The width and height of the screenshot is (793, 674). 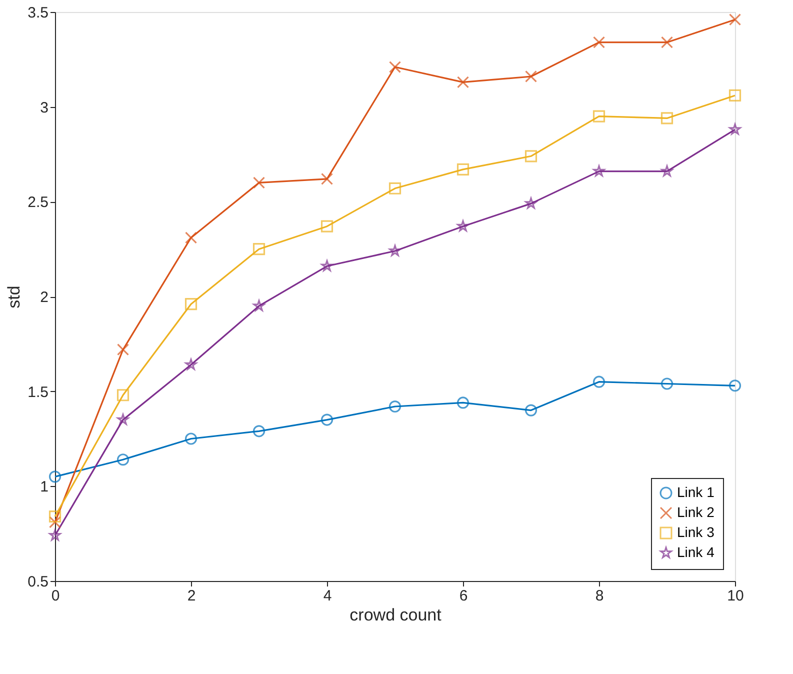 What do you see at coordinates (44, 487) in the screenshot?
I see `y-tick-label: 1` at bounding box center [44, 487].